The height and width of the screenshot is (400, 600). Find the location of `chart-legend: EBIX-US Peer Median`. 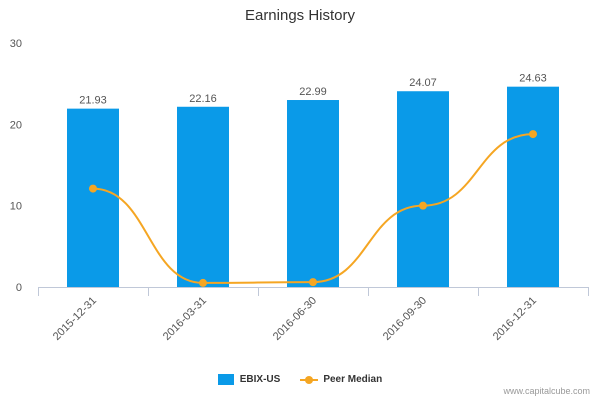

chart-legend: EBIX-US Peer Median is located at coordinates (300, 379).